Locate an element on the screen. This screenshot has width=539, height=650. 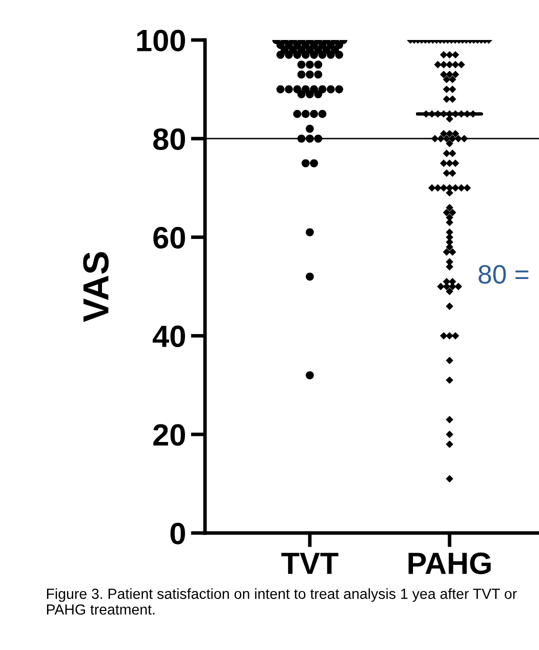
y-tick-label: 80 is located at coordinates (169, 139).